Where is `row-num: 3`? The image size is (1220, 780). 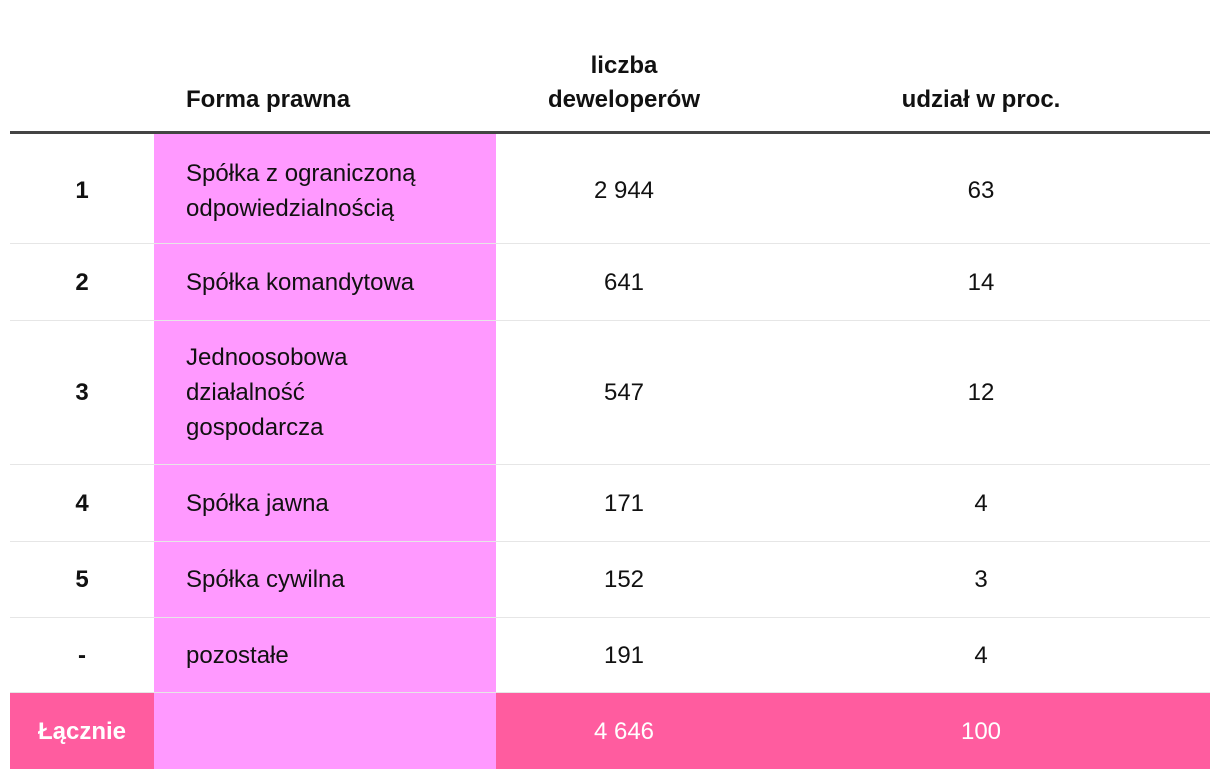 row-num: 3 is located at coordinates (82, 392).